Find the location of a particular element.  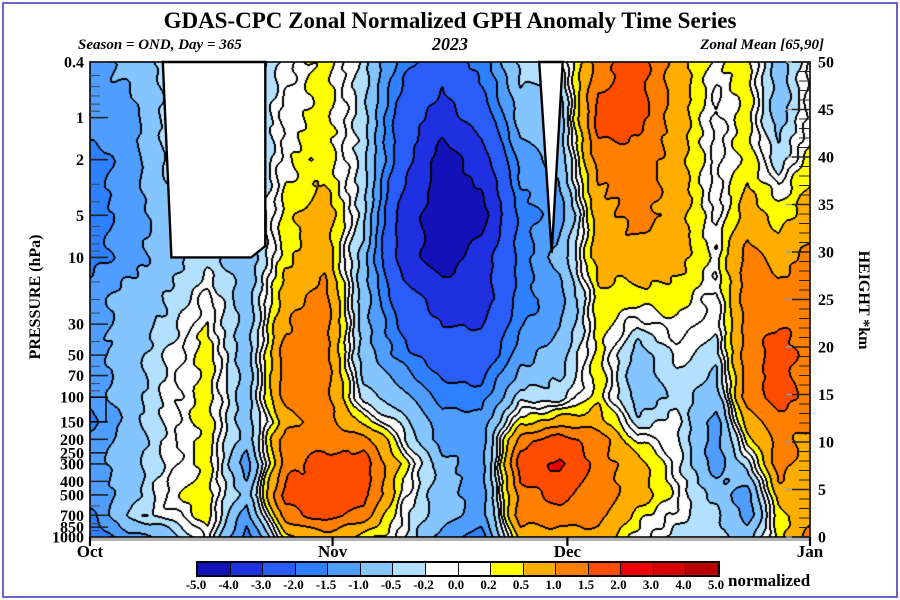

pressure-tick-label: 10 is located at coordinates (76, 258).